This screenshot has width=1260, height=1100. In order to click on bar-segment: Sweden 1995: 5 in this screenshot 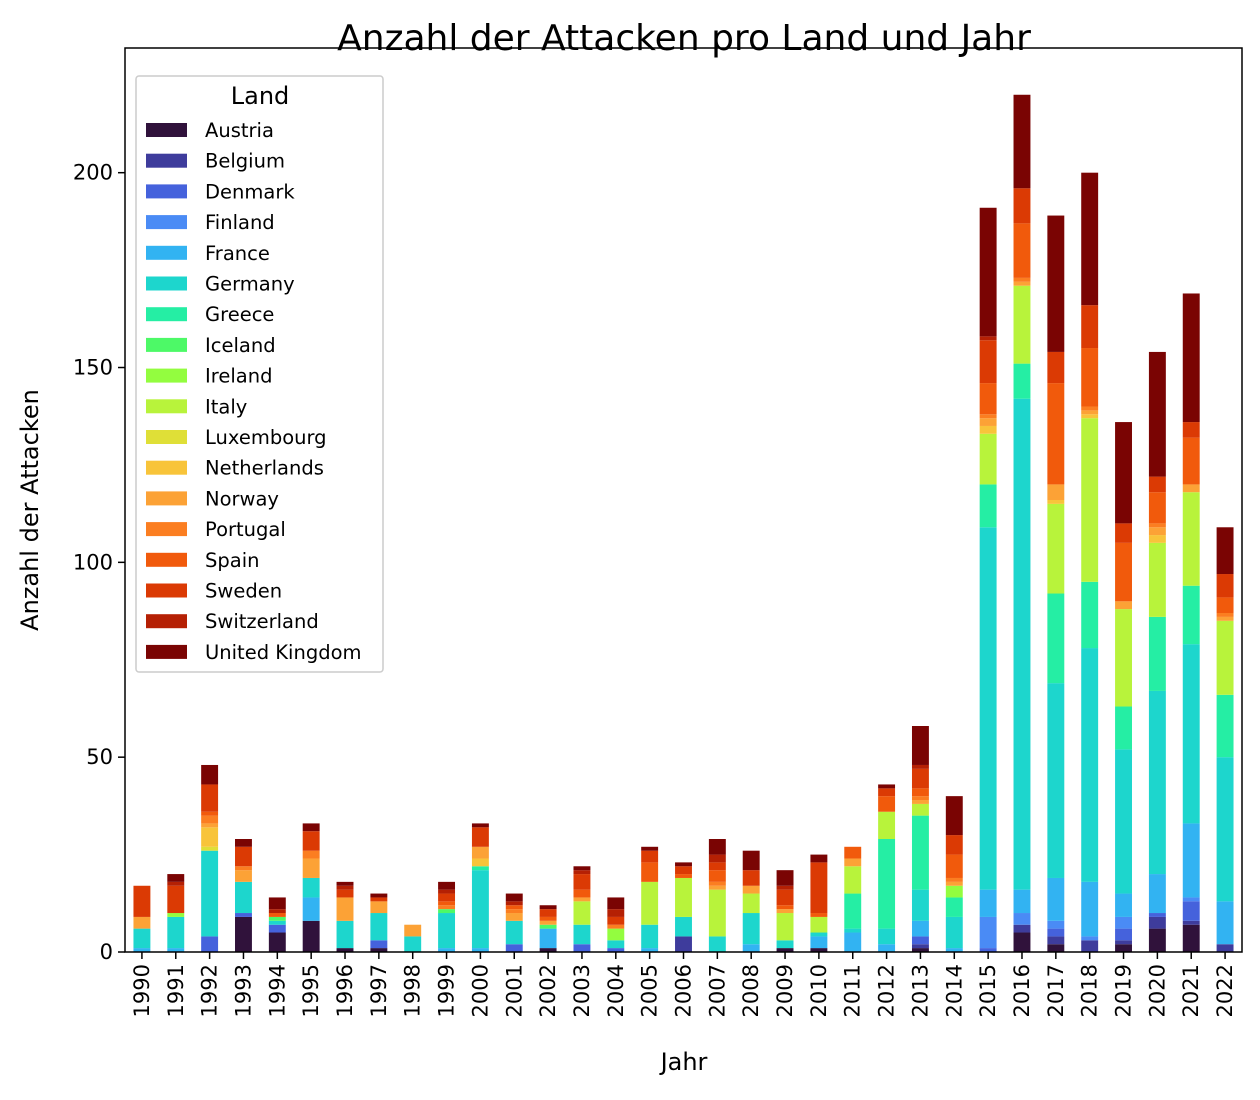, I will do `click(311, 841)`.